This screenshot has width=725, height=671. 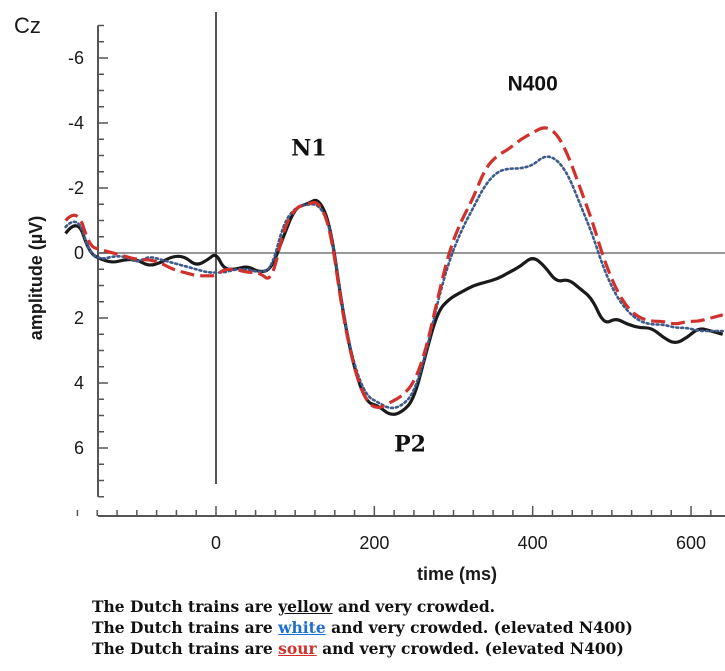 I want to click on x-tick-label: 200, so click(x=374, y=543).